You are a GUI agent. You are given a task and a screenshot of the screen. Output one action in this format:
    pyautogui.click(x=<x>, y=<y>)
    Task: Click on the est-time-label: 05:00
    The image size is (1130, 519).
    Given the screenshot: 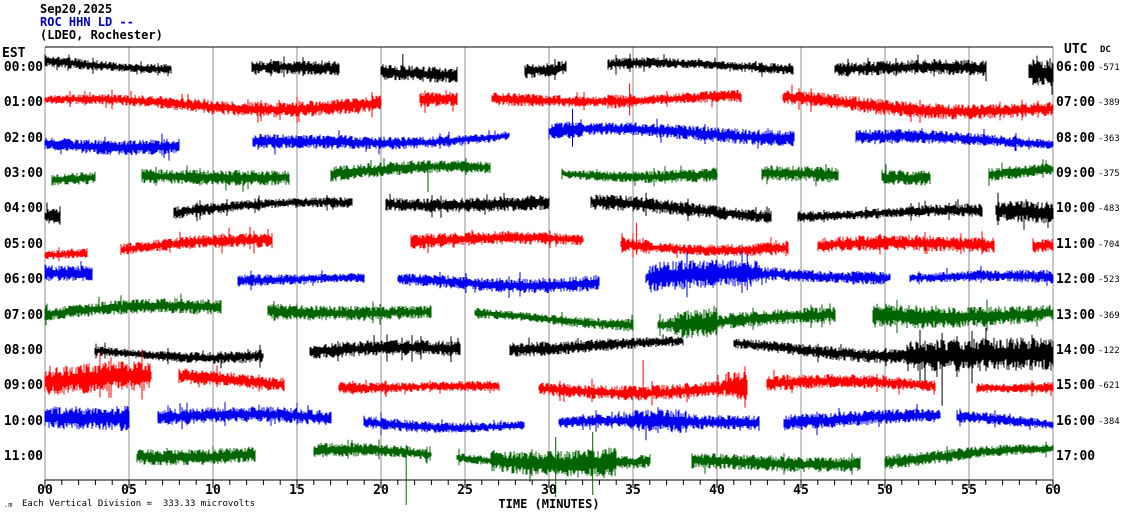 What is the action you would take?
    pyautogui.click(x=23, y=244)
    